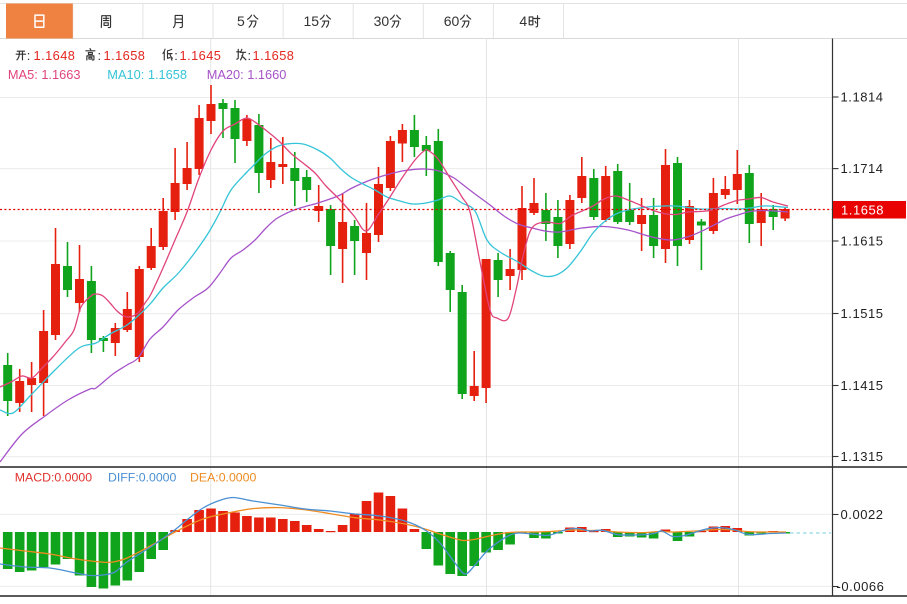  I want to click on svg-text: -0.0066, so click(861, 586).